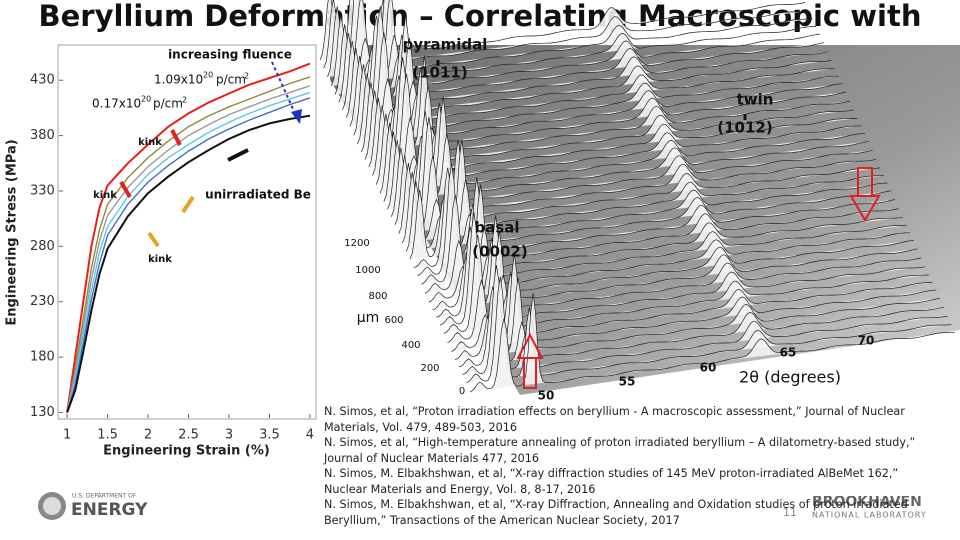 This screenshot has width=960, height=540. What do you see at coordinates (12, 232) in the screenshot?
I see `y-axis-label: Engineering Stress (MPa)` at bounding box center [12, 232].